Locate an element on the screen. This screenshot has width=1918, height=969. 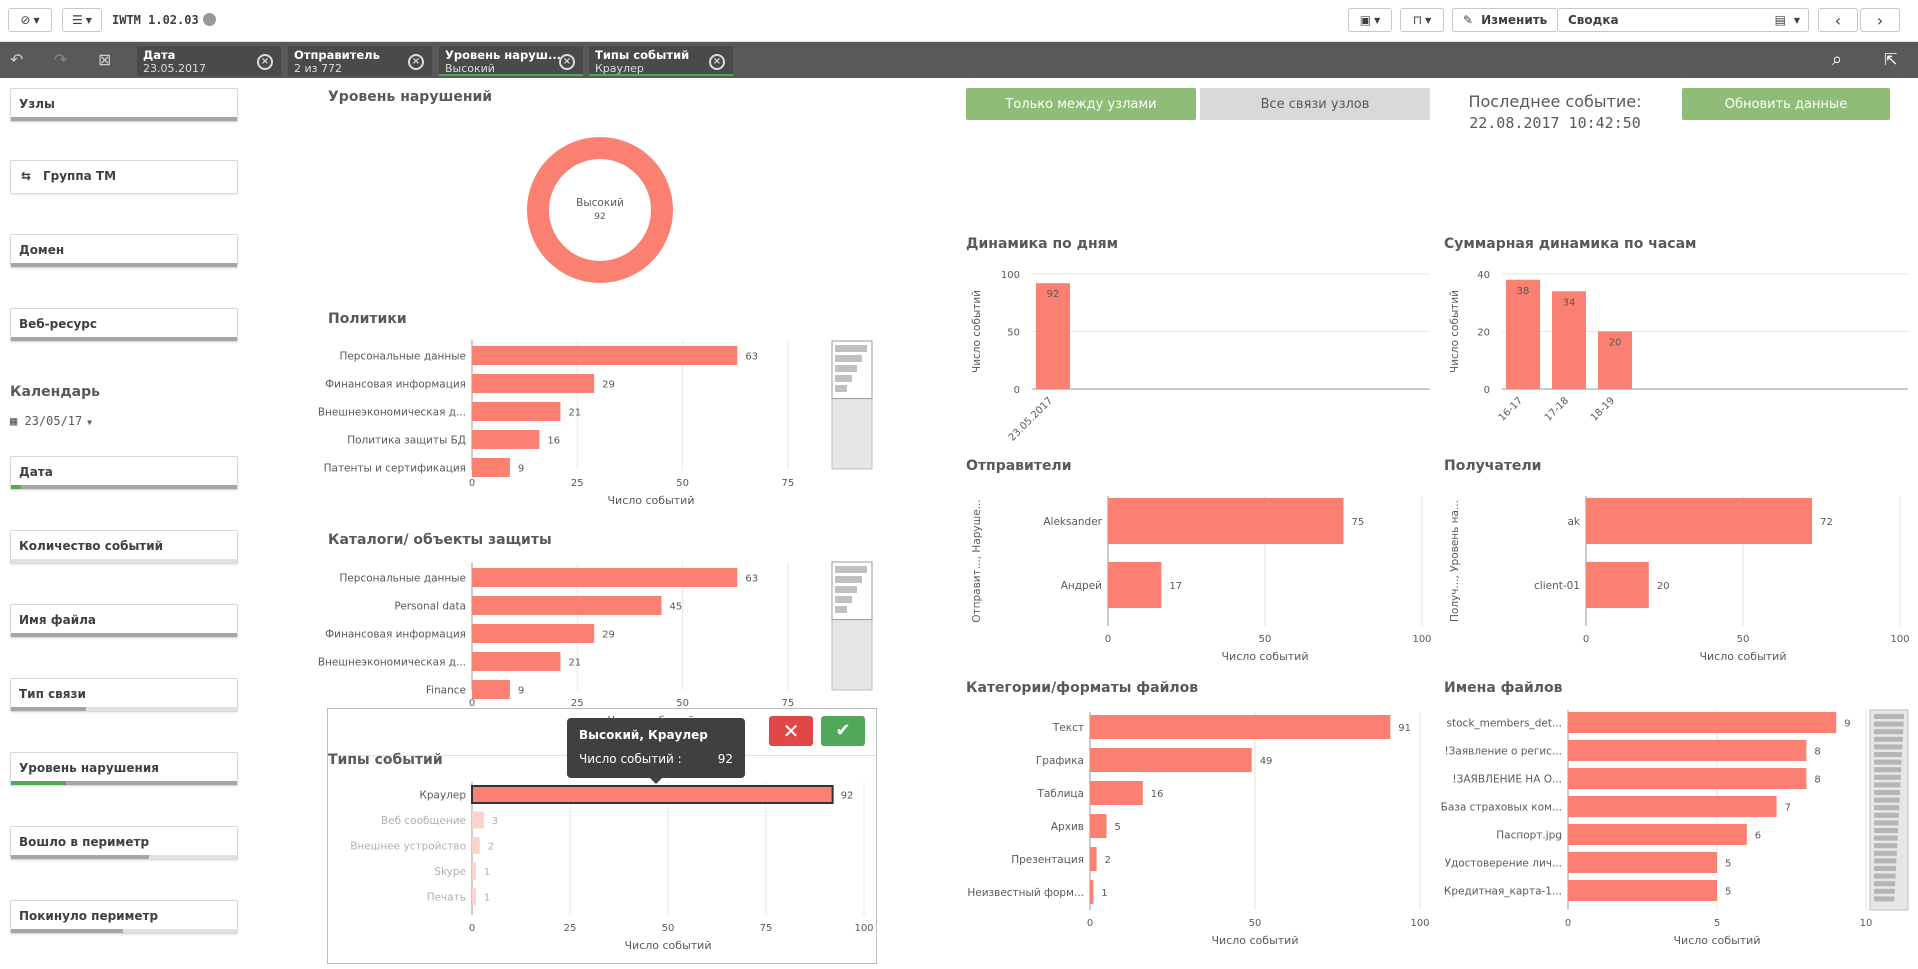
category-label: Краулер is located at coordinates (442, 796).